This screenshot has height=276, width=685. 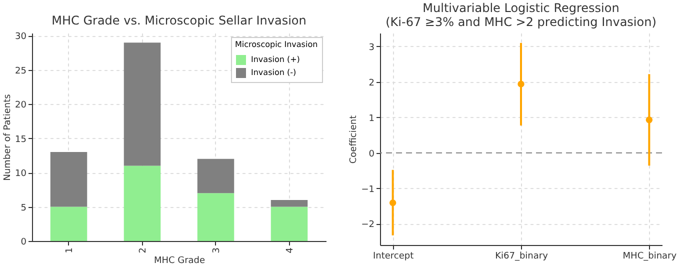 I want to click on x-tick-label: 4, so click(x=290, y=250).